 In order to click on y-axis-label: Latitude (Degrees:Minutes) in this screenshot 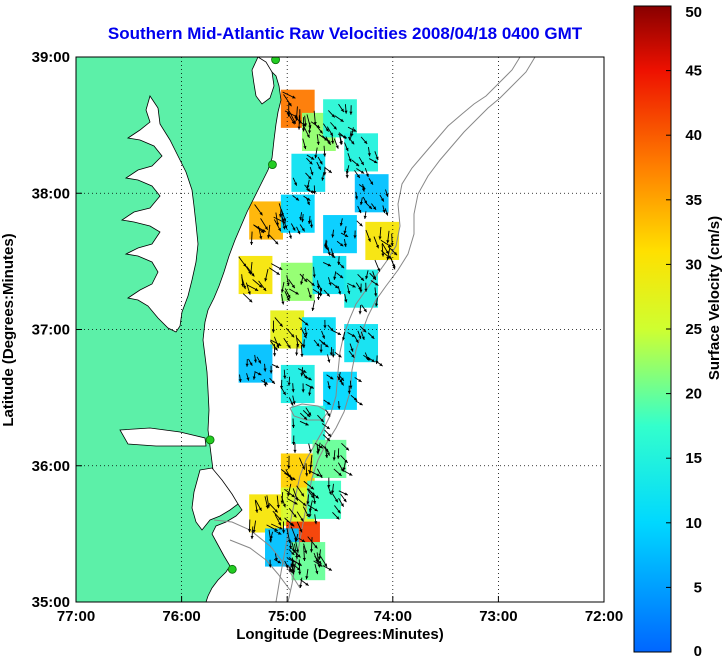, I will do `click(8, 329)`.